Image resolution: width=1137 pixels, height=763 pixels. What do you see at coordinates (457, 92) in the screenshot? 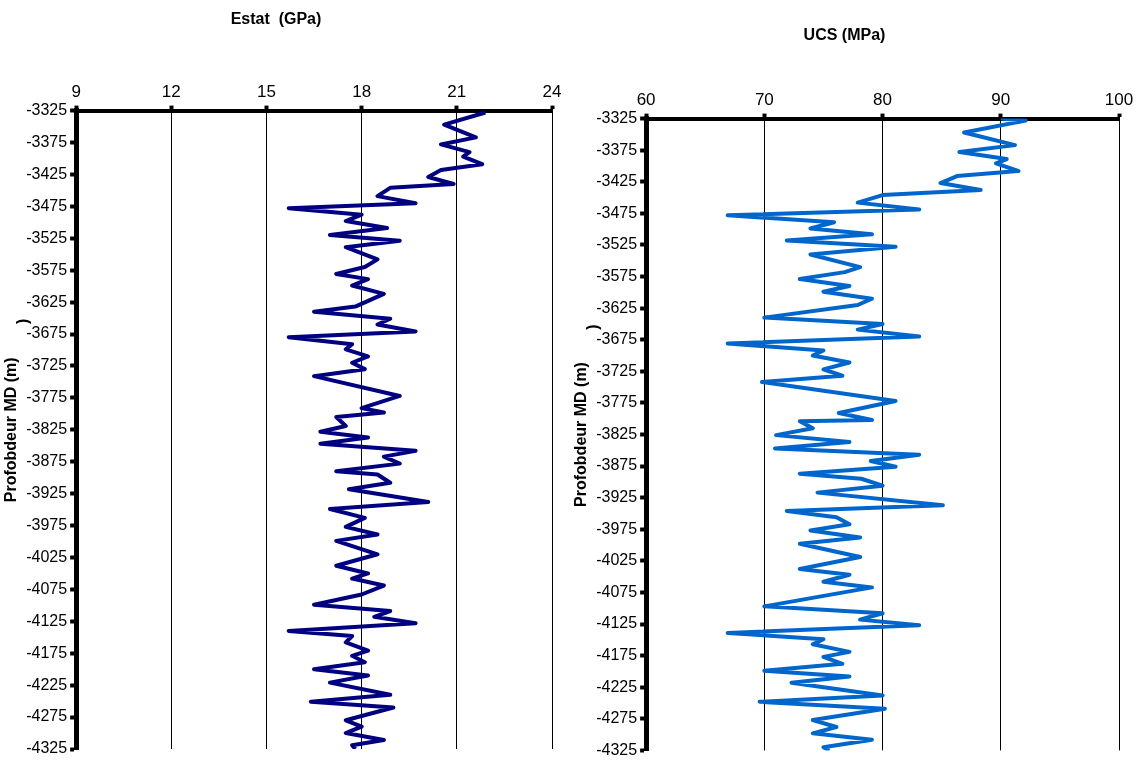
I see `x-tick-label: 21` at bounding box center [457, 92].